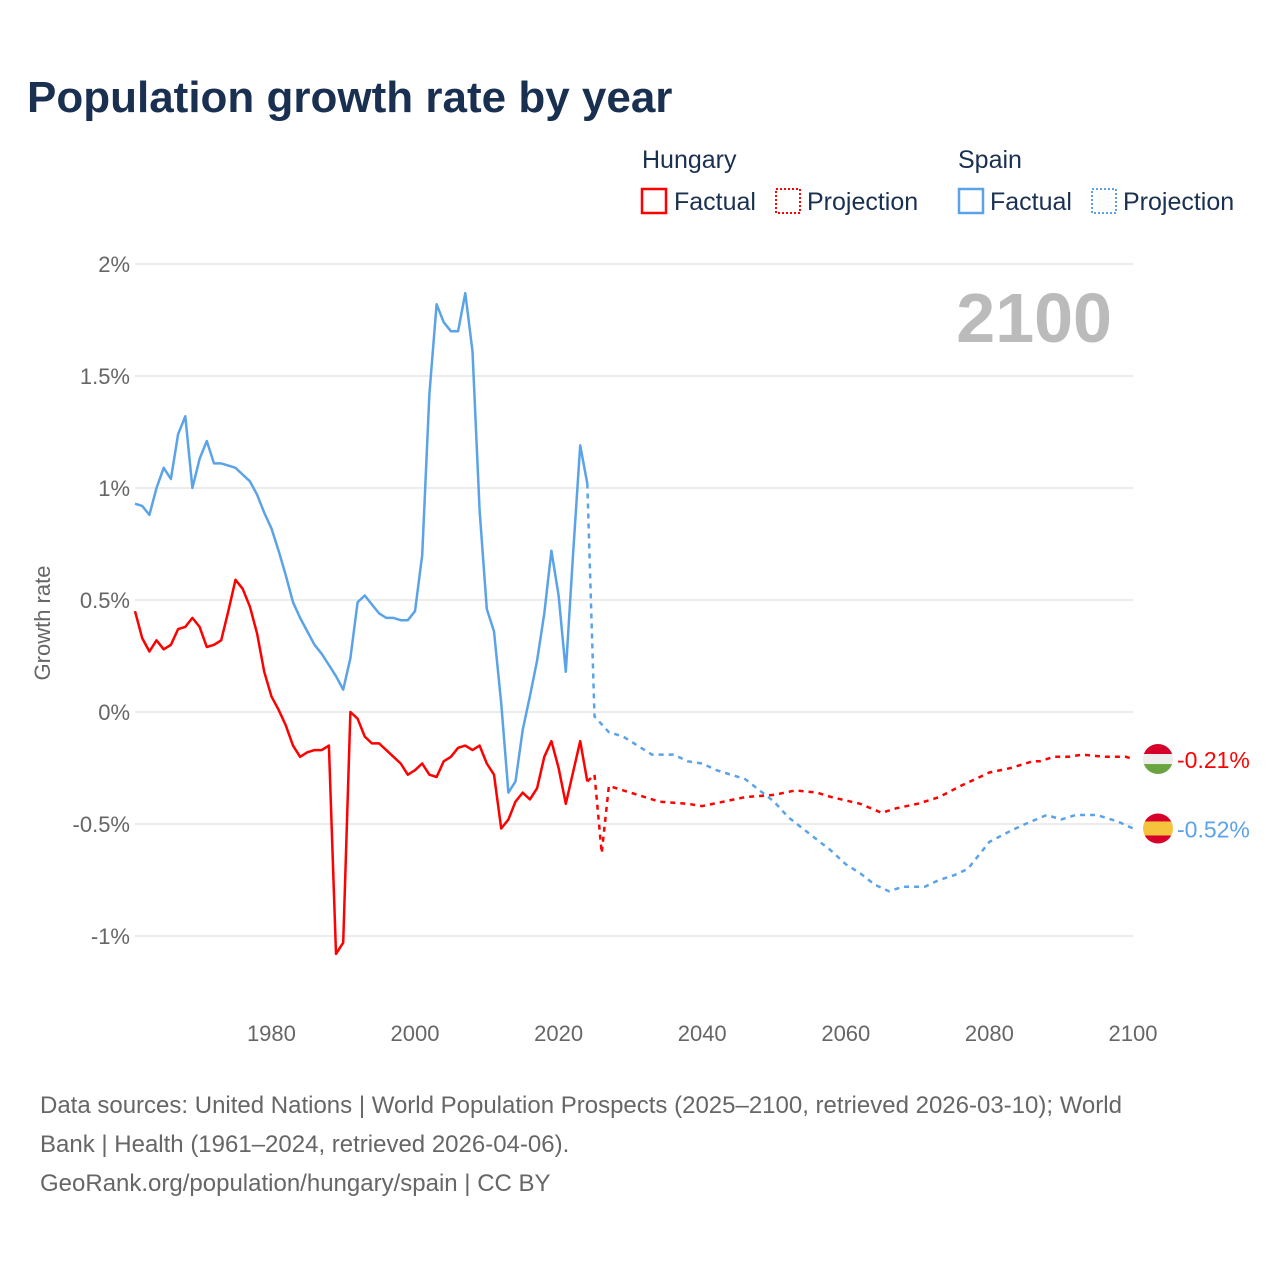 Image resolution: width=1280 pixels, height=1285 pixels. Describe the element at coordinates (989, 1033) in the screenshot. I see `x-tick-label: 2080` at that location.